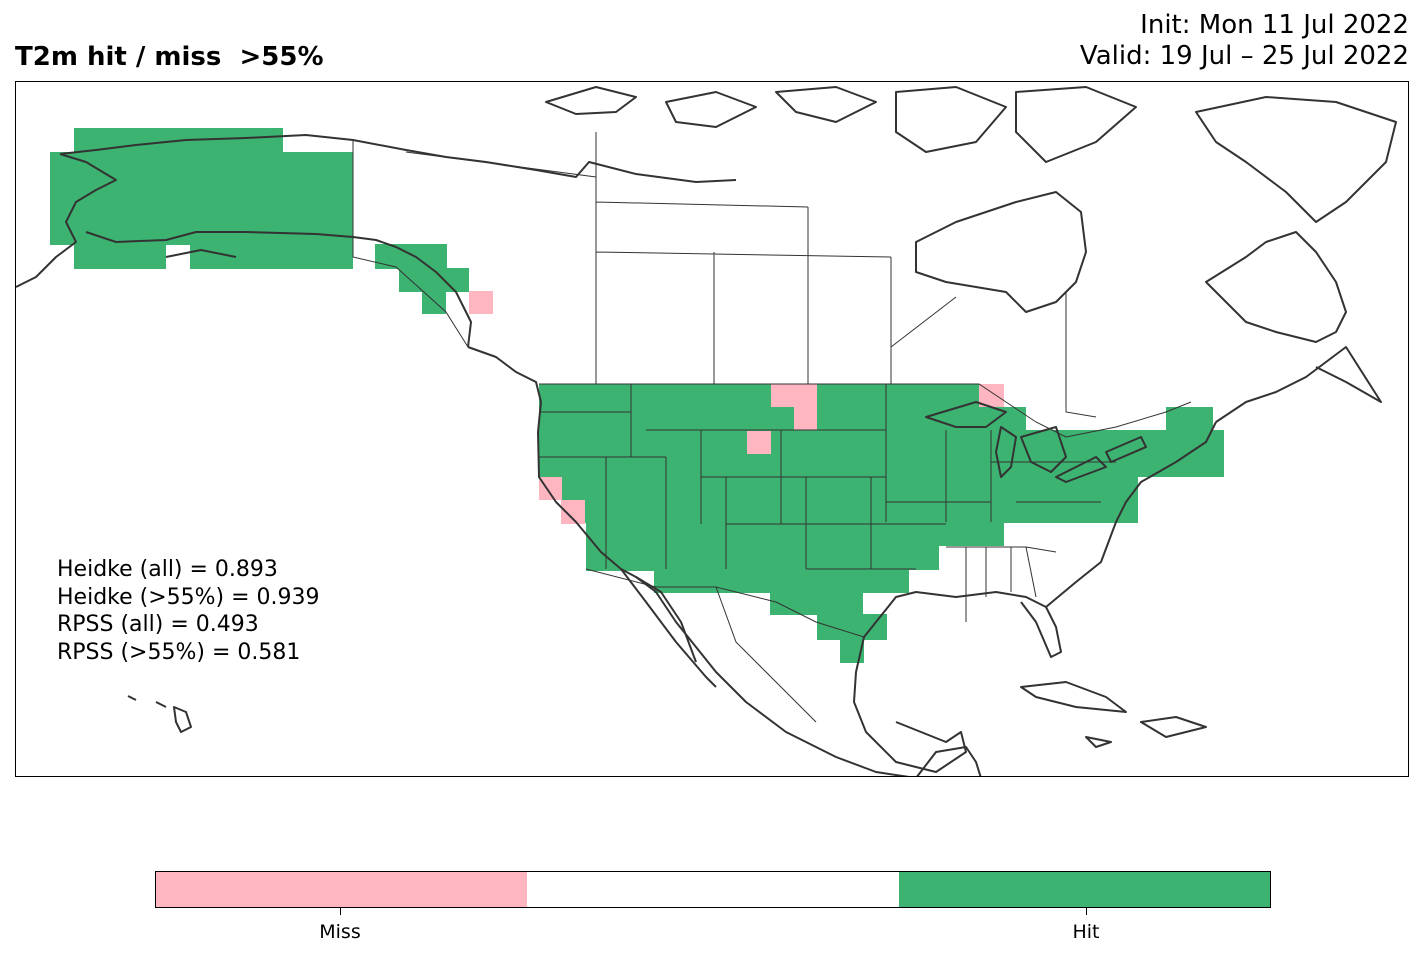 This screenshot has height=958, width=1425. I want to click on rpss-all: RPSS (all) = 0.493, so click(158, 624).